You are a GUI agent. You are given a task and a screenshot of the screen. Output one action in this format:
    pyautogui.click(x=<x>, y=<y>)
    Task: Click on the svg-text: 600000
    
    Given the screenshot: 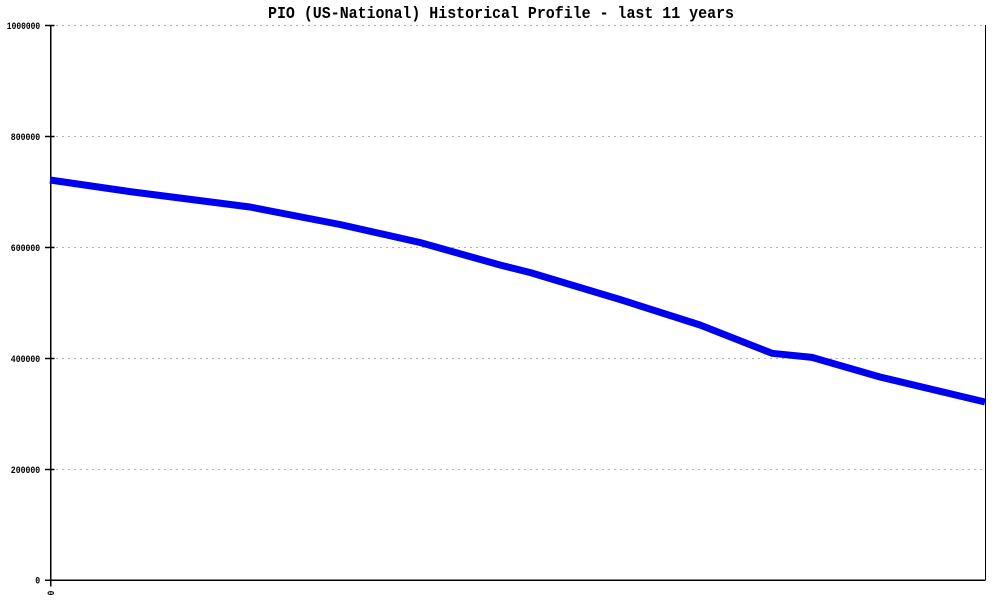 What is the action you would take?
    pyautogui.click(x=25, y=249)
    